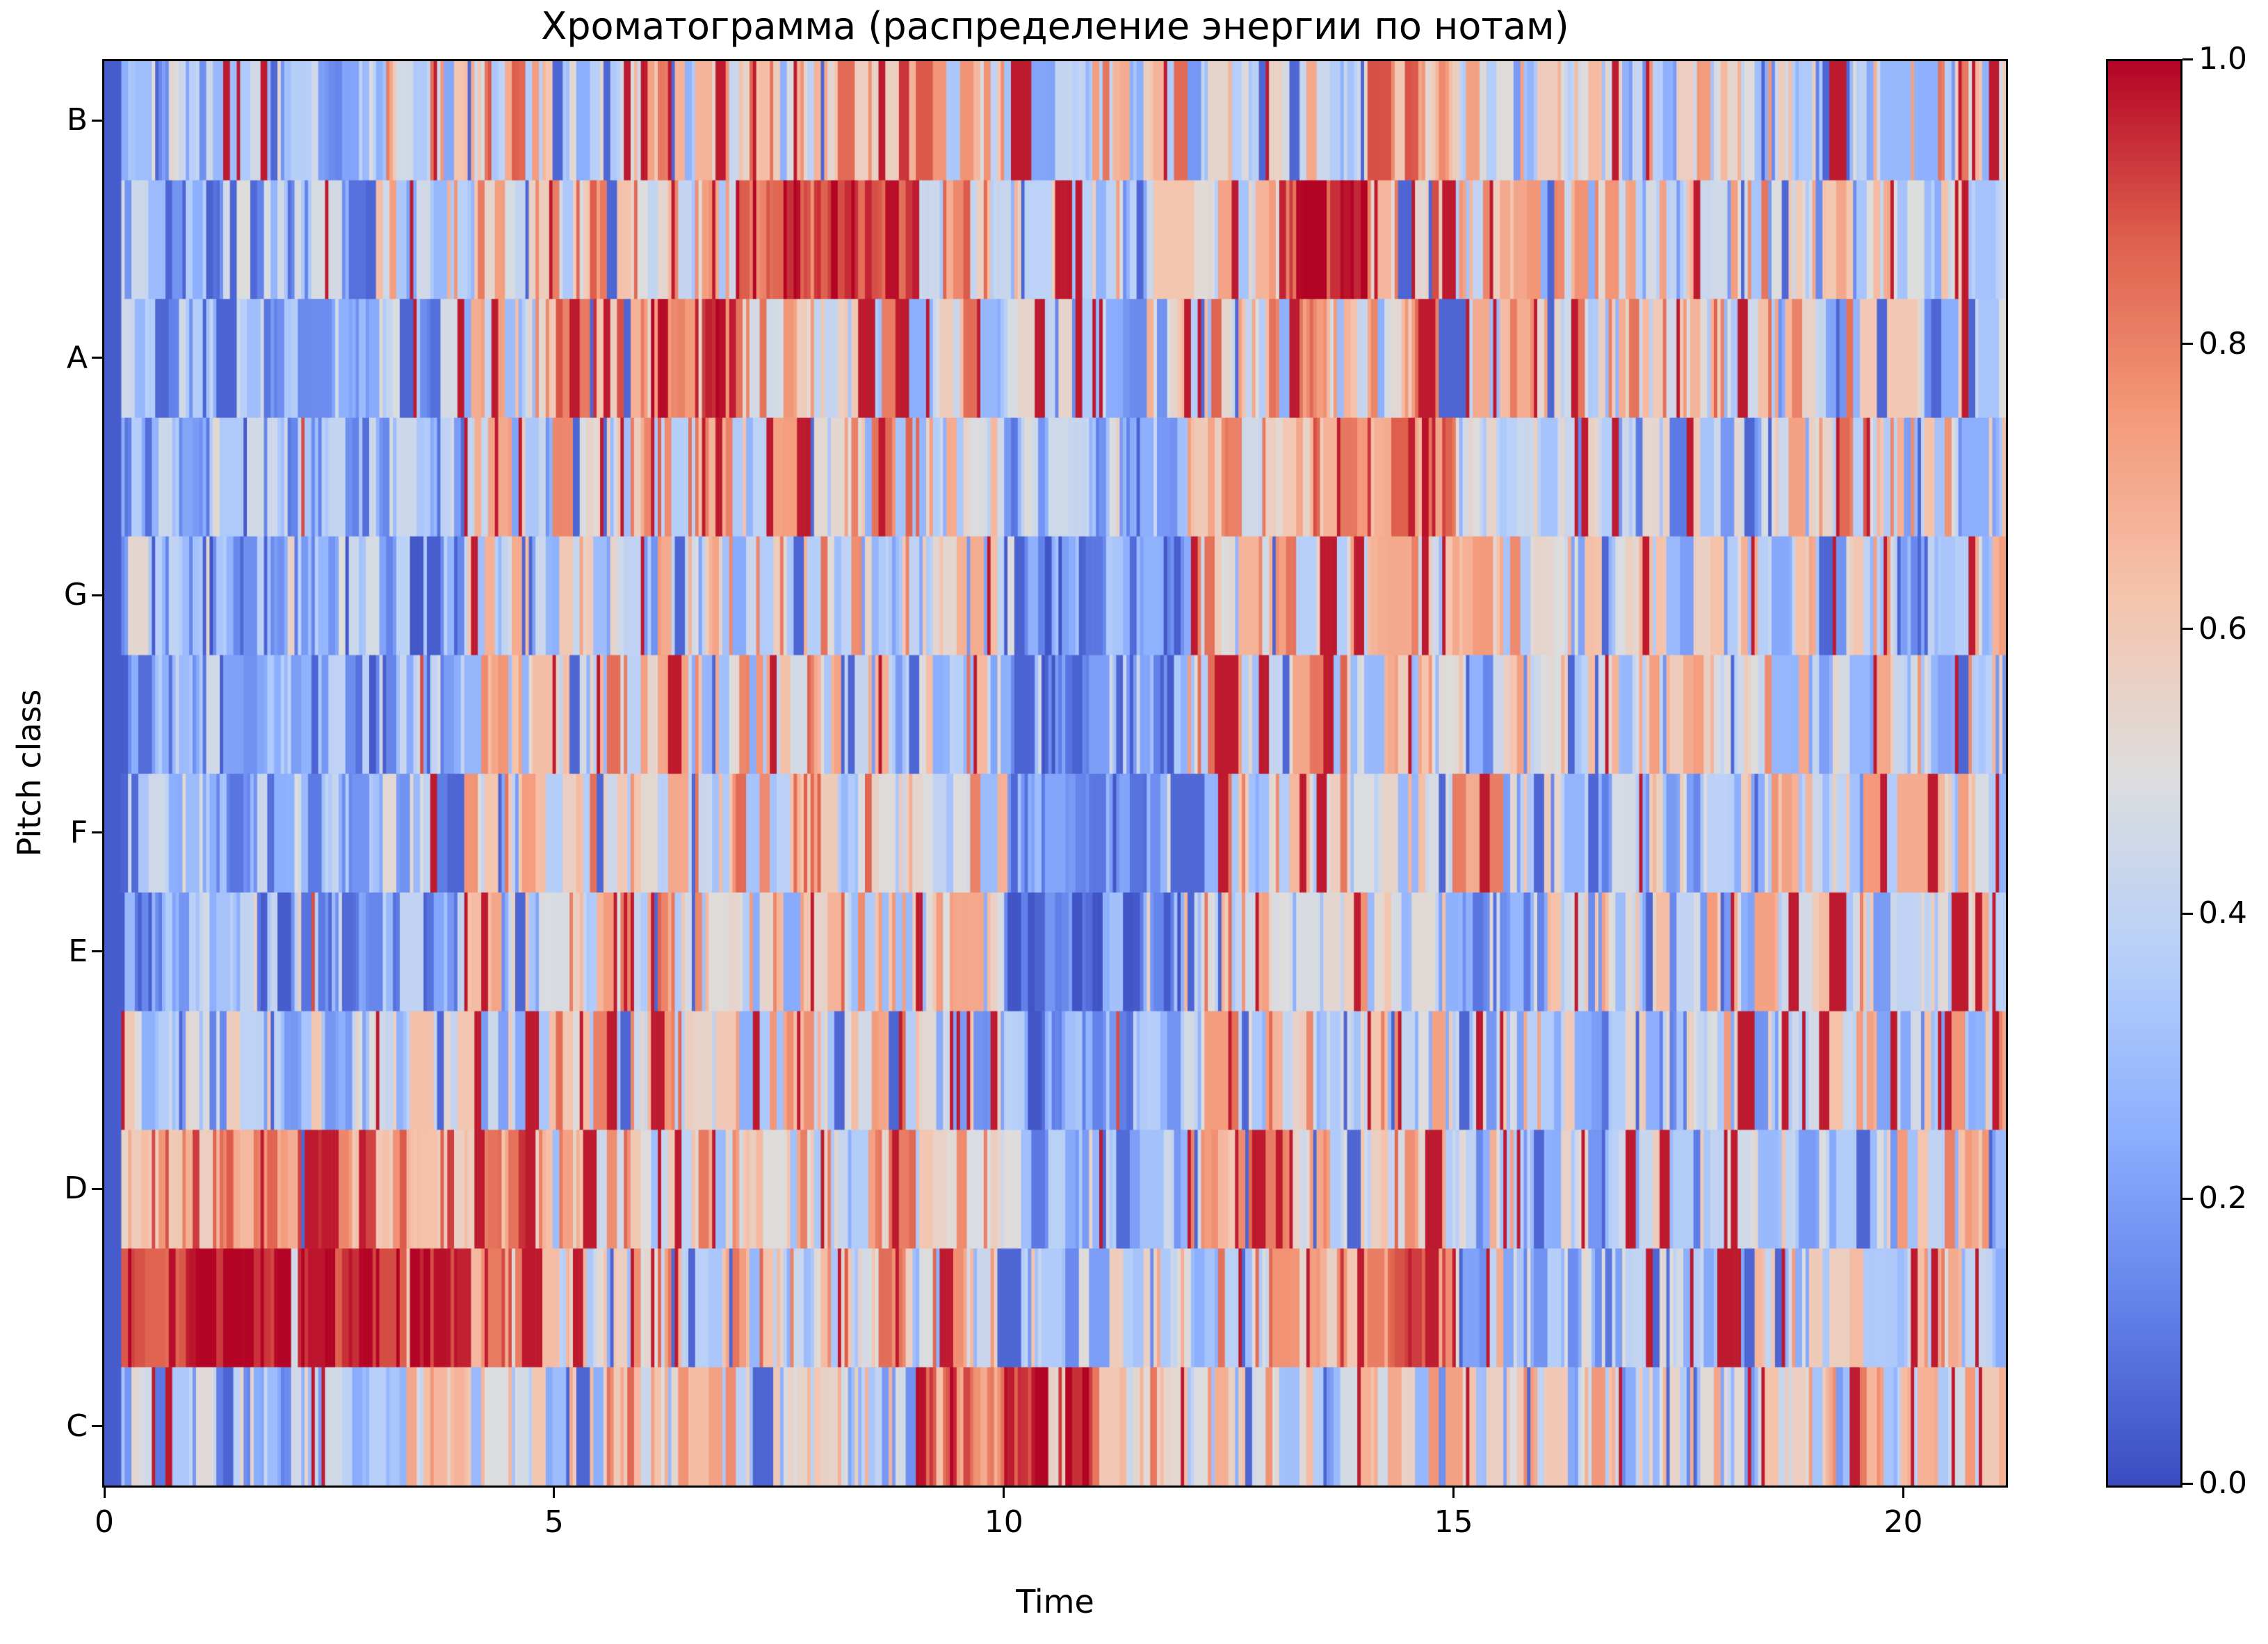 This screenshot has width=2268, height=1644. Describe the element at coordinates (79, 832) in the screenshot. I see `y-tick-label: F` at that location.